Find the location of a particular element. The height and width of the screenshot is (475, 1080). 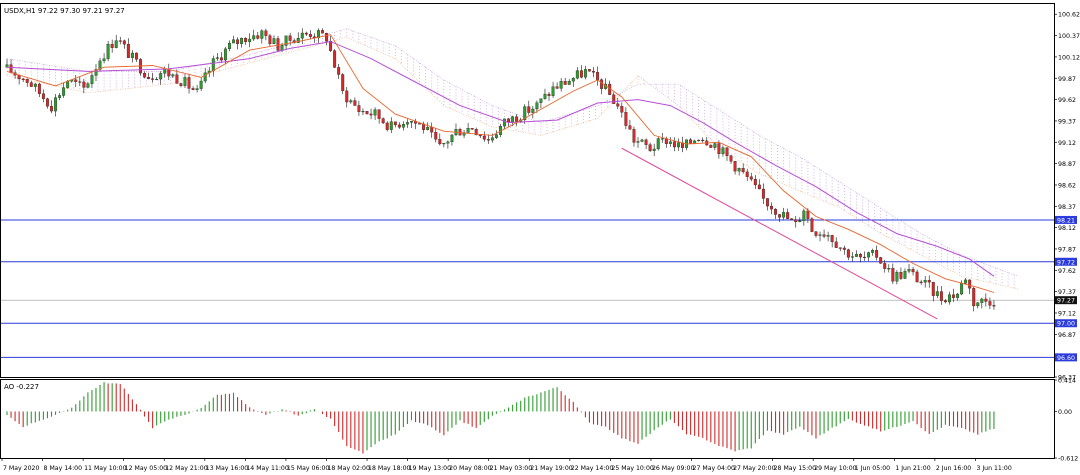

price-tick-label: 98.87 is located at coordinates (1067, 164).